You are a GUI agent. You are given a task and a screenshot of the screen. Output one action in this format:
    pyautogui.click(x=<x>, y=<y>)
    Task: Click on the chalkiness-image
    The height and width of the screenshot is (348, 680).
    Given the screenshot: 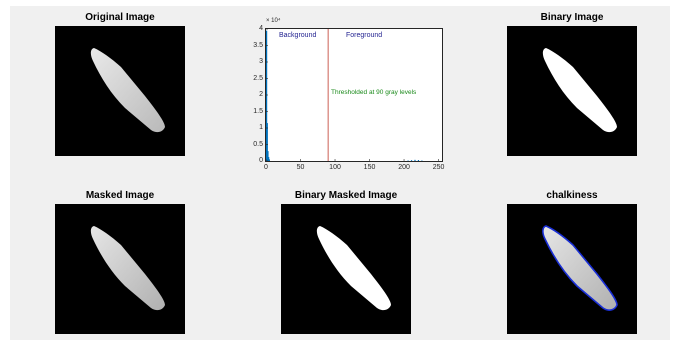 What is the action you would take?
    pyautogui.click(x=572, y=269)
    